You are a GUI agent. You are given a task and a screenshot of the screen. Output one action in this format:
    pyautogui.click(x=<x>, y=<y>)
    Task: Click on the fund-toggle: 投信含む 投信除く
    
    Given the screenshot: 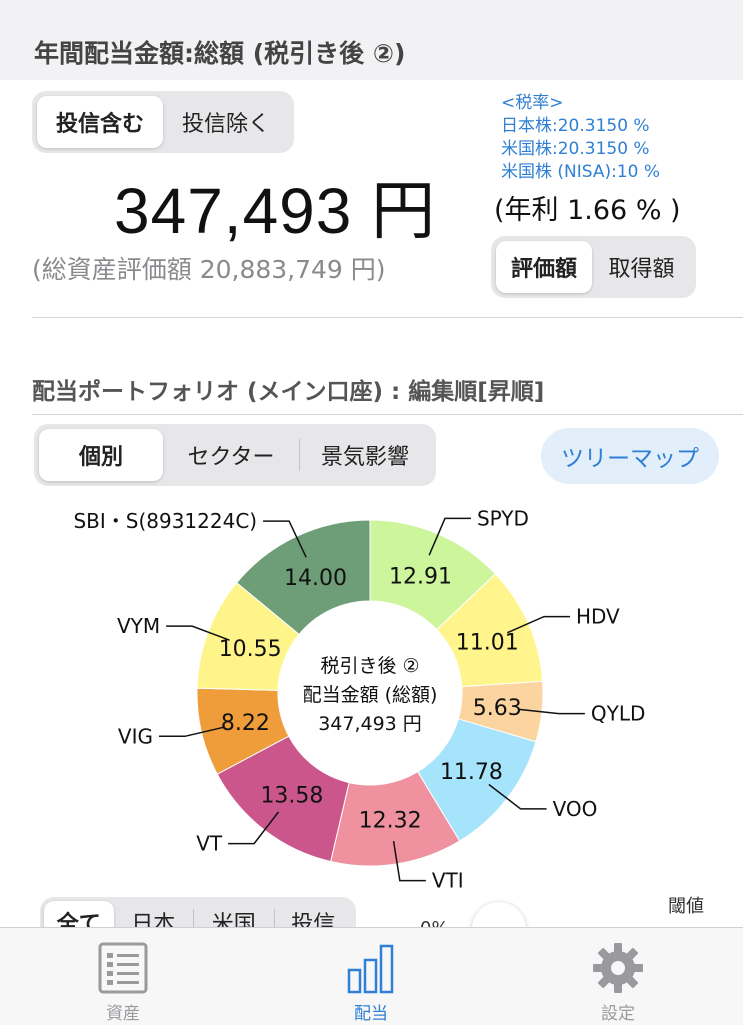 What is the action you would take?
    pyautogui.click(x=163, y=122)
    